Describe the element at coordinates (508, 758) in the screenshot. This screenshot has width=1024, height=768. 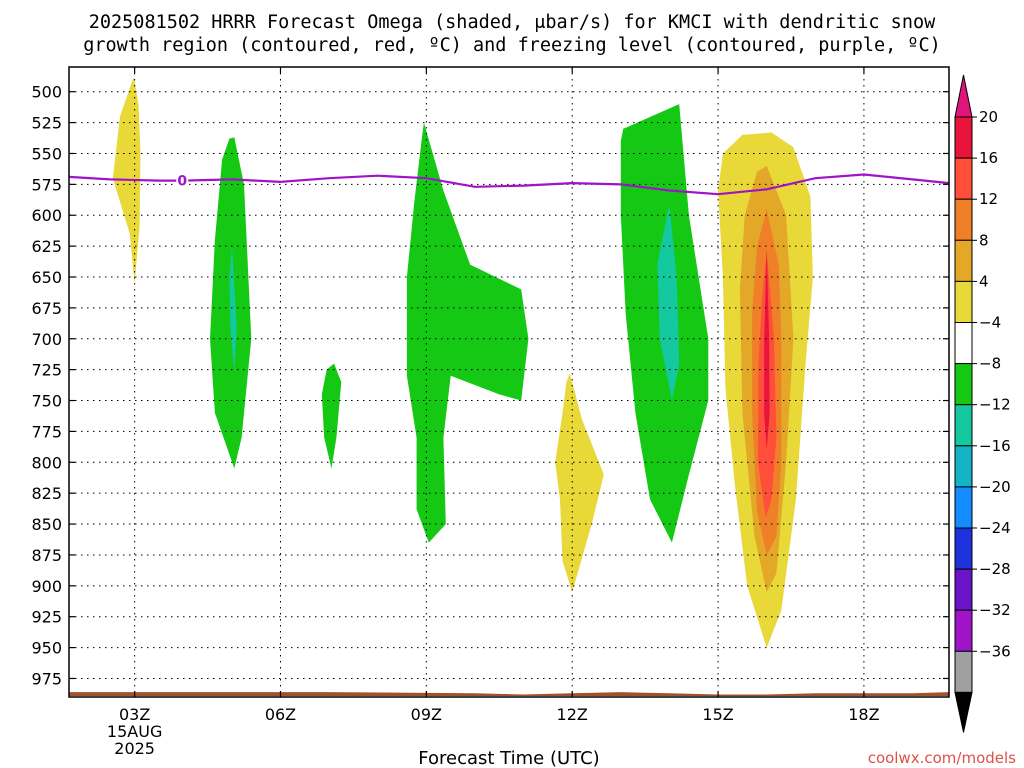
I see `x-axis-label: Forecast Time (UTC)` at that location.